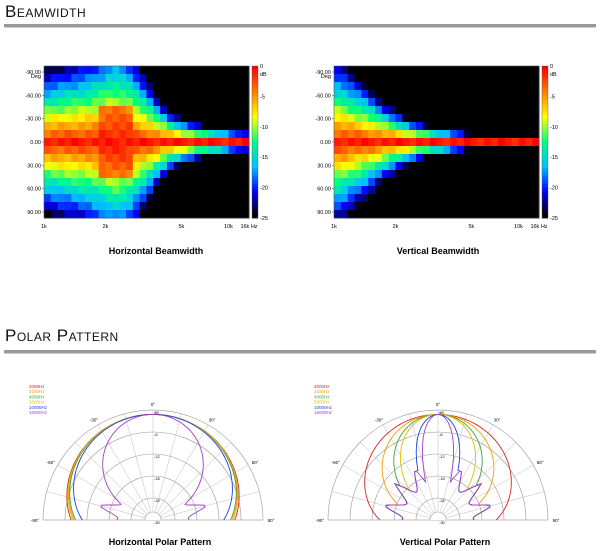 This screenshot has width=600, height=551. I want to click on beamwidth-divider, so click(300, 26).